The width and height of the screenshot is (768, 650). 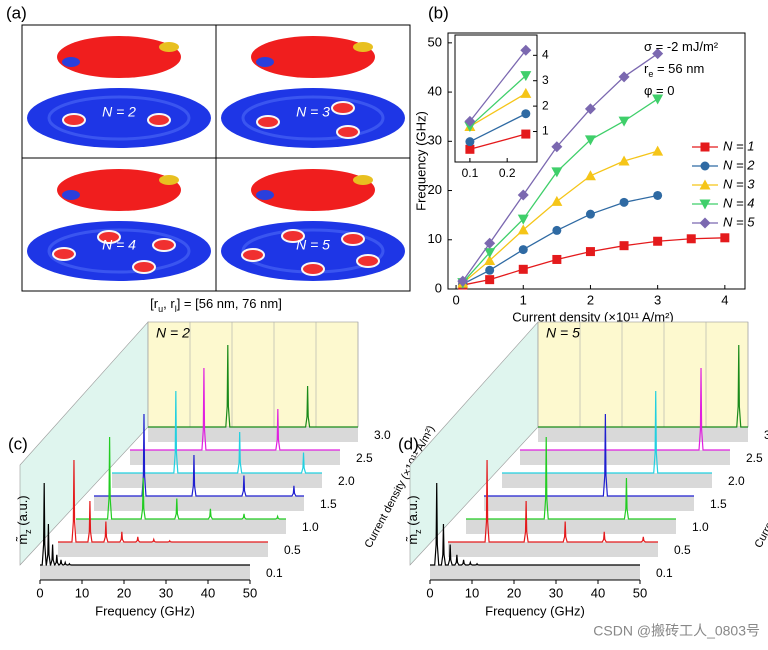 What do you see at coordinates (250, 592) in the screenshot?
I see `x-tick-label: 50` at bounding box center [250, 592].